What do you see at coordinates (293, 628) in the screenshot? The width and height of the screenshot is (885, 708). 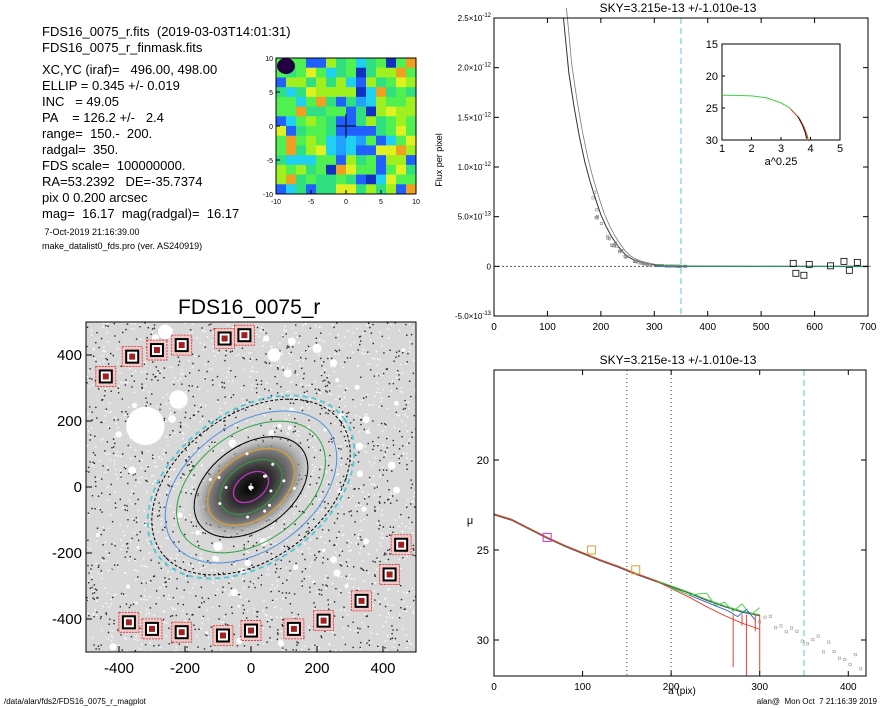 I see `sky-box-core` at bounding box center [293, 628].